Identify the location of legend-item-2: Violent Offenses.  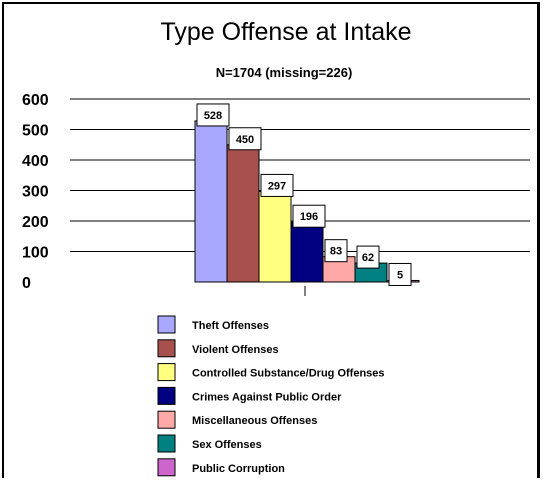
(218, 348).